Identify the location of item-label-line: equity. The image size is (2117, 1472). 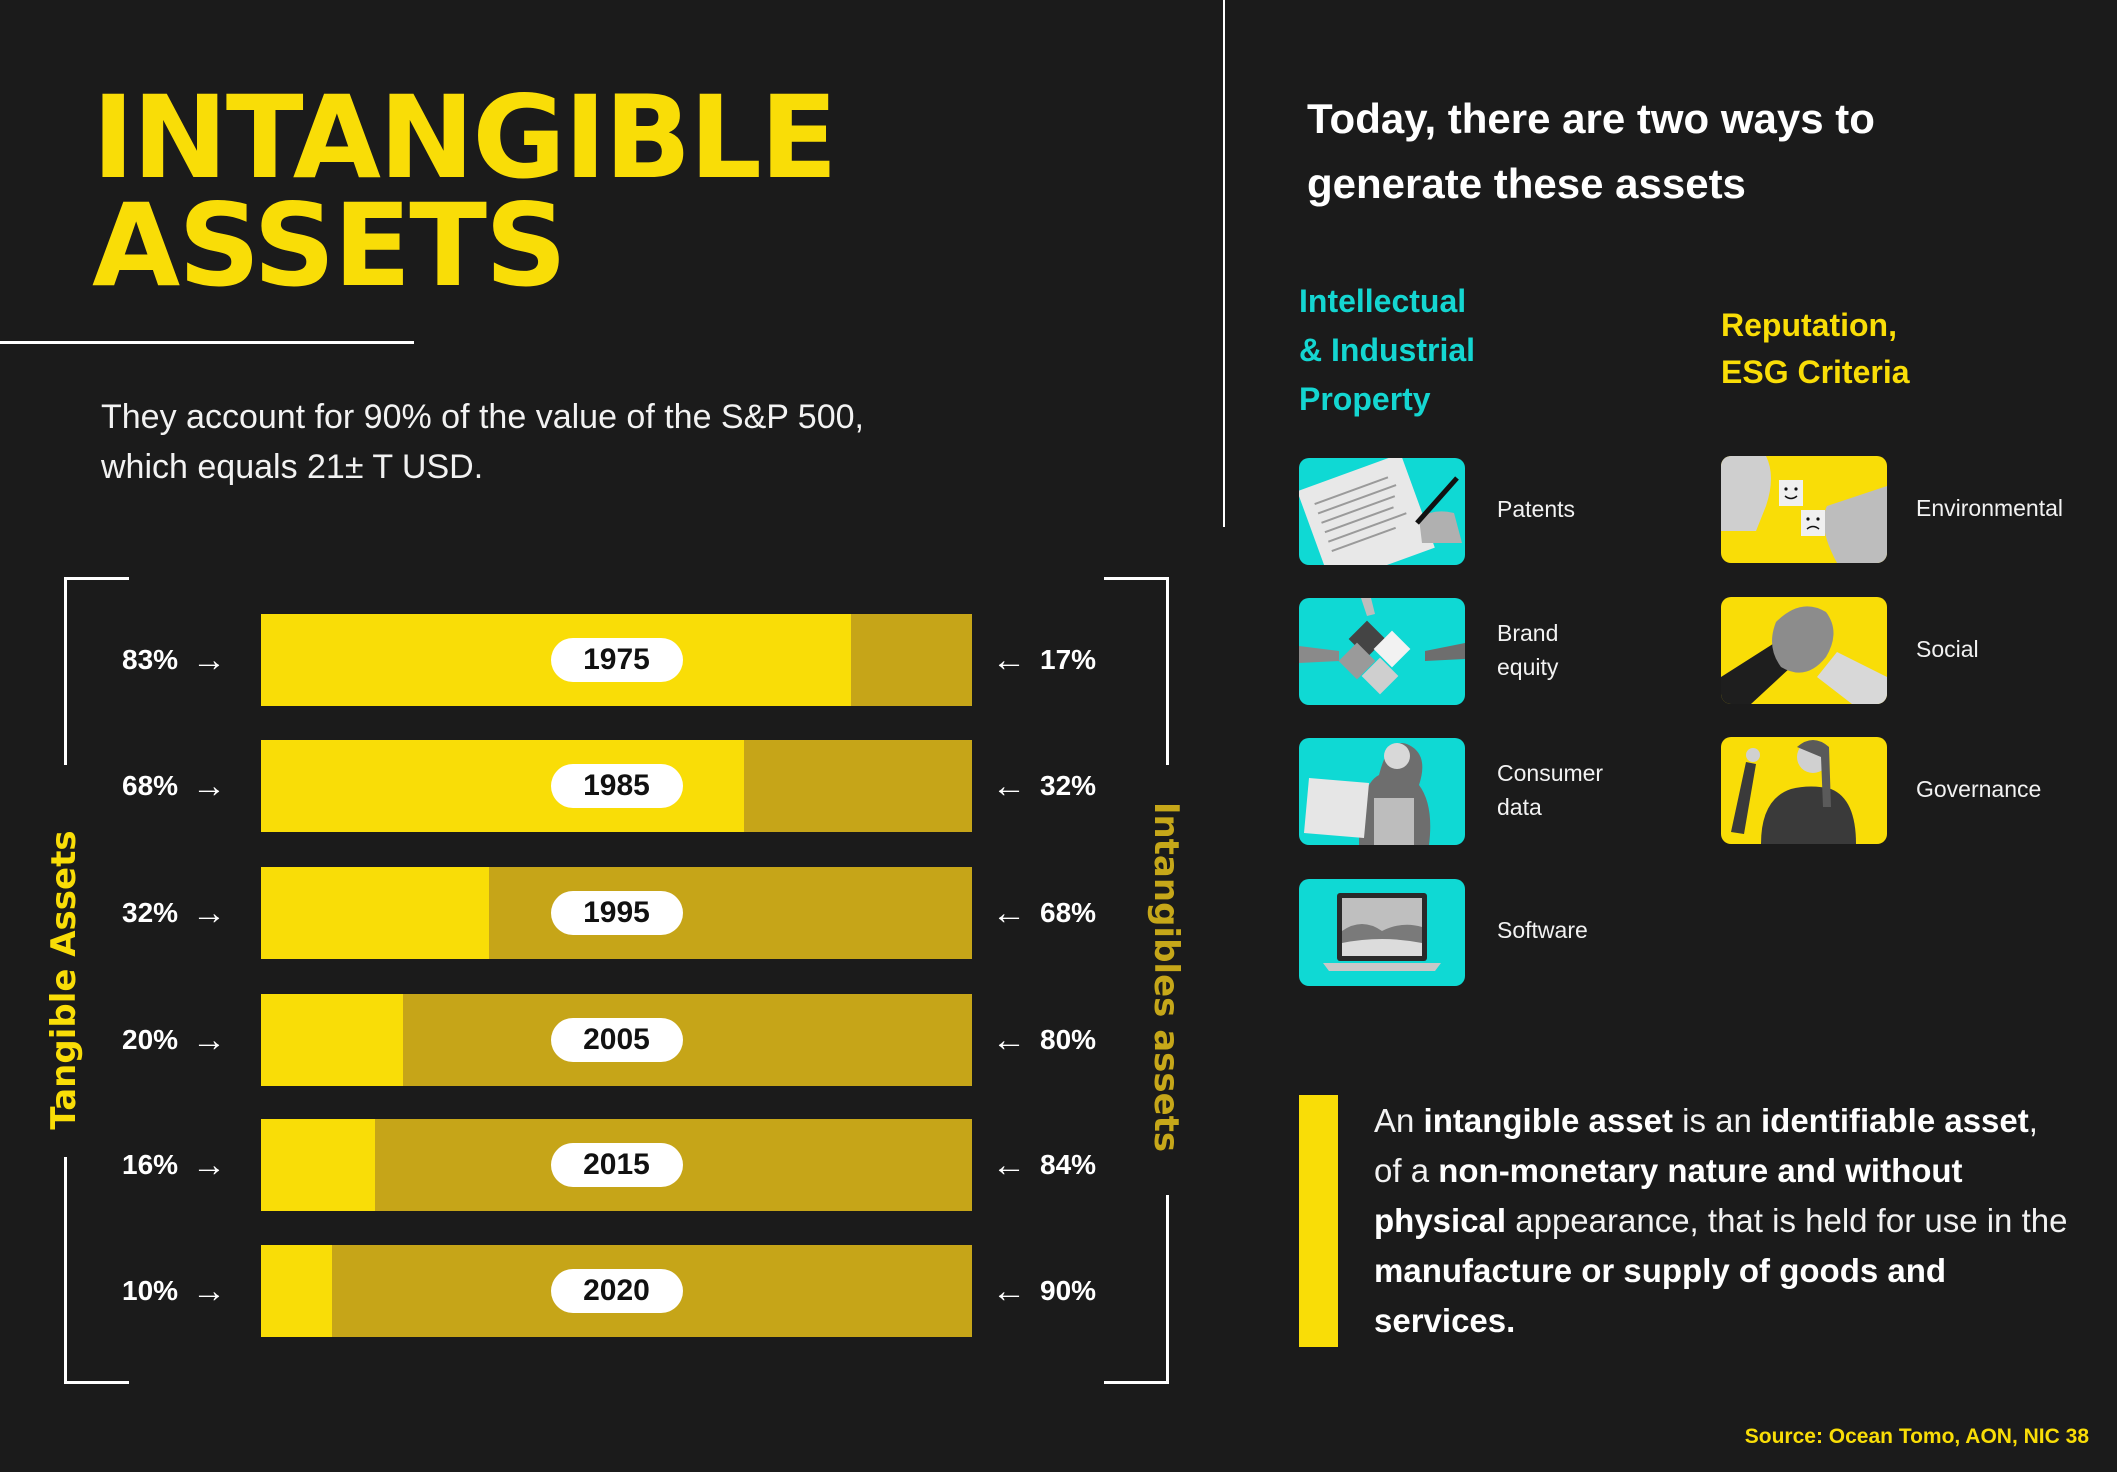
(1528, 667).